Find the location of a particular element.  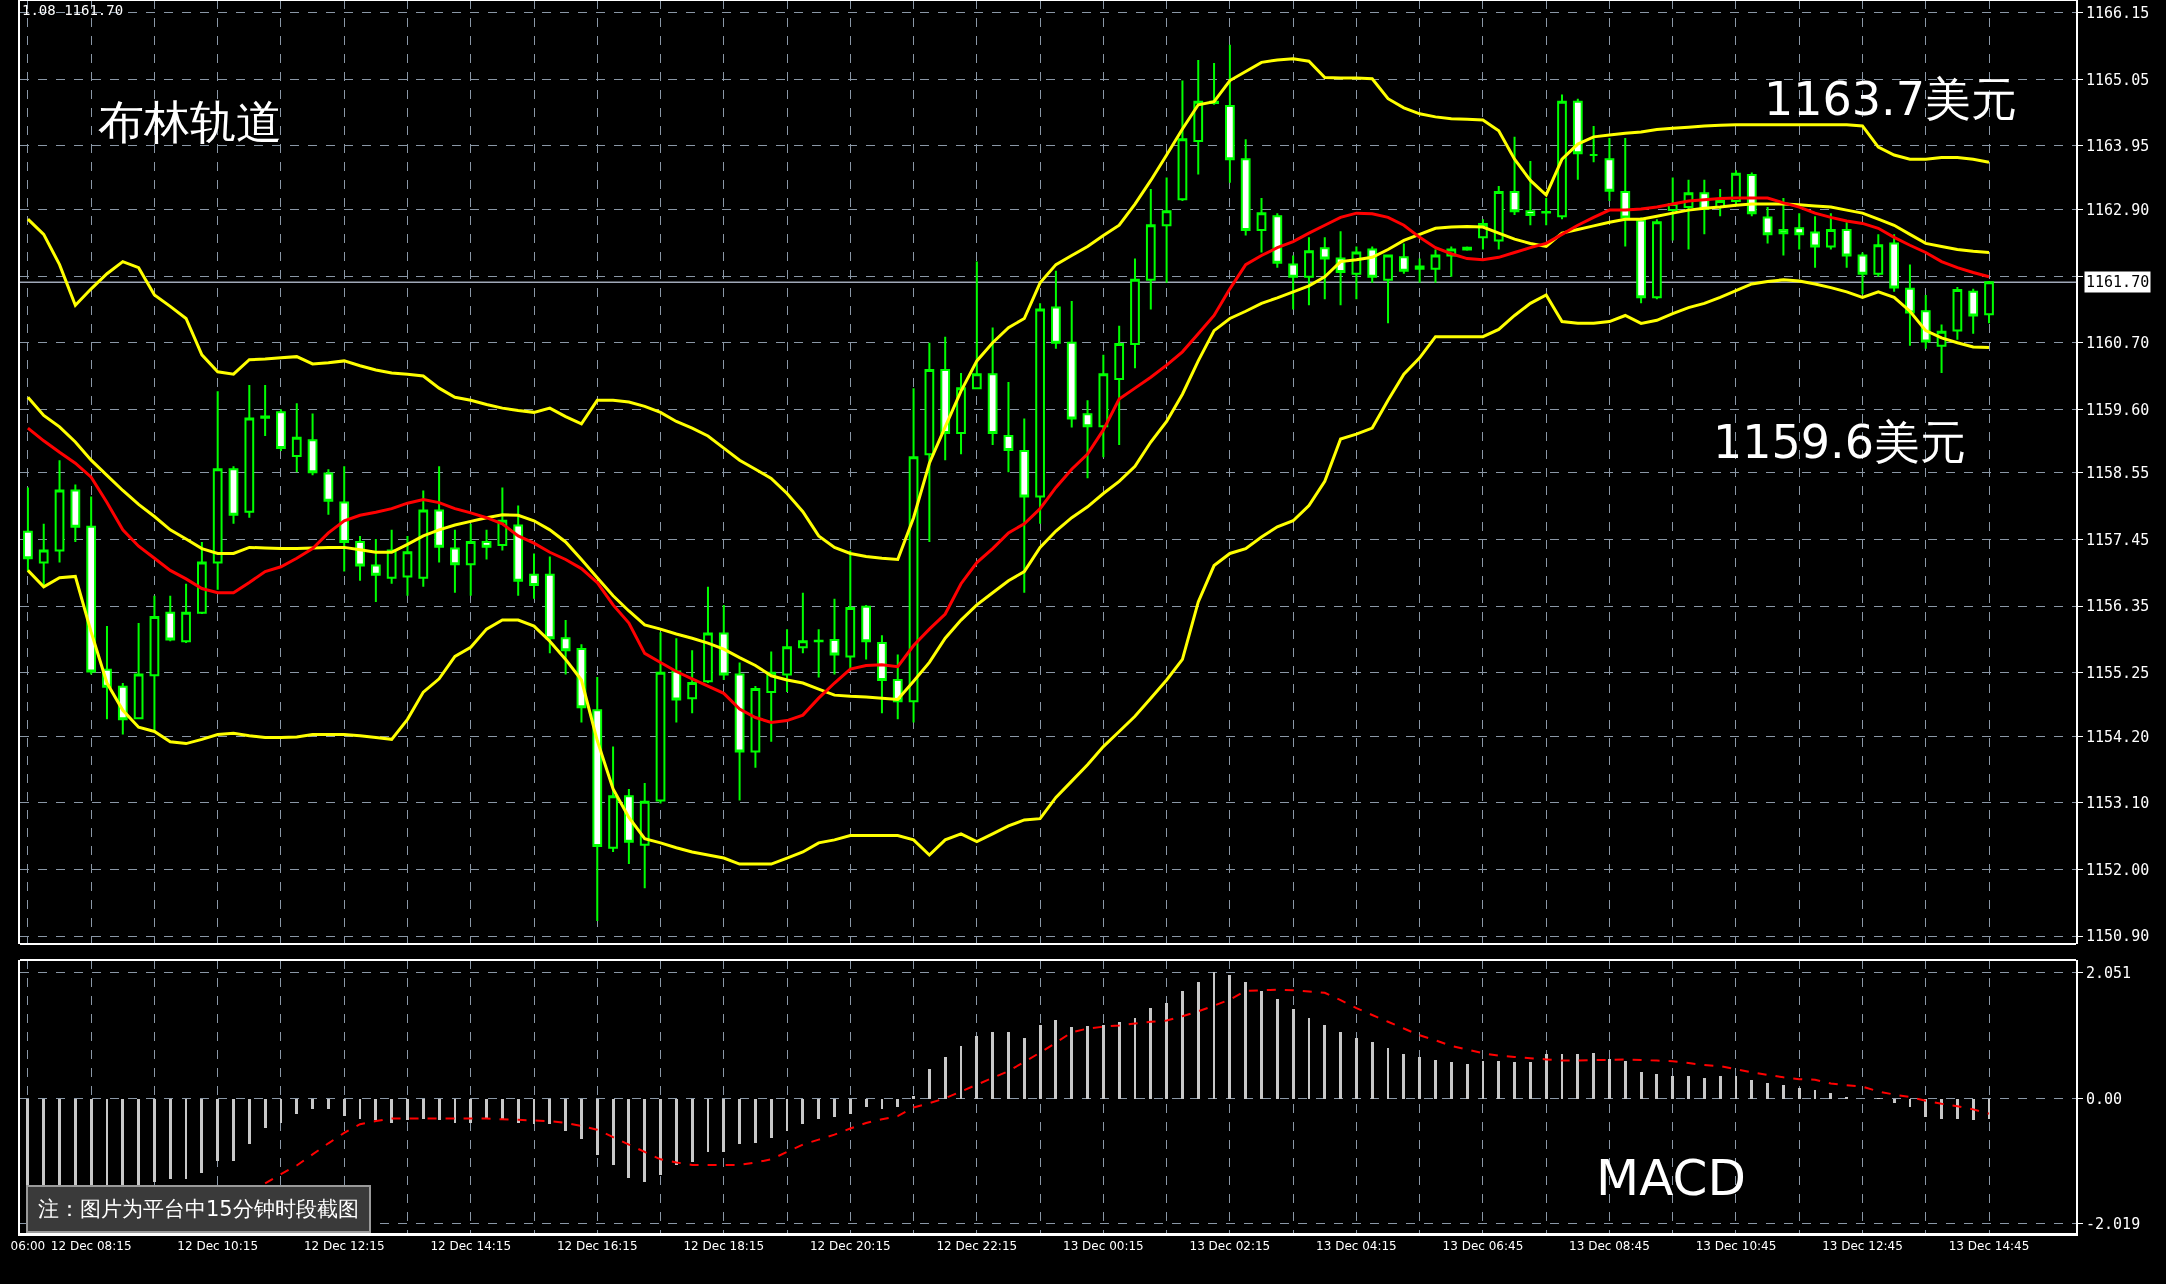

y-tick-label: 1152.00 is located at coordinates (2118, 869).